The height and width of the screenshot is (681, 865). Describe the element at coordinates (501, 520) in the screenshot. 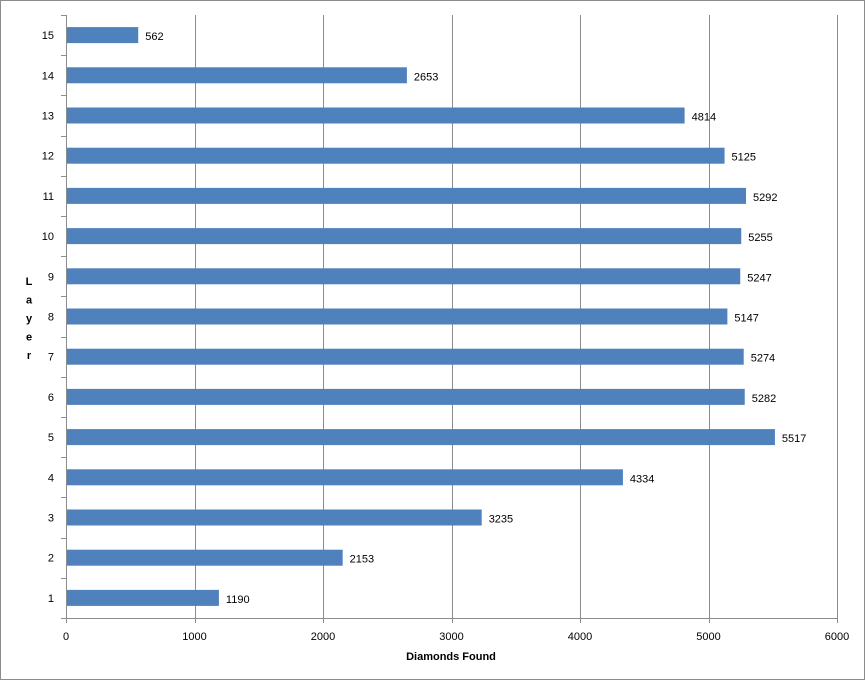

I see `data-label: 3235` at that location.